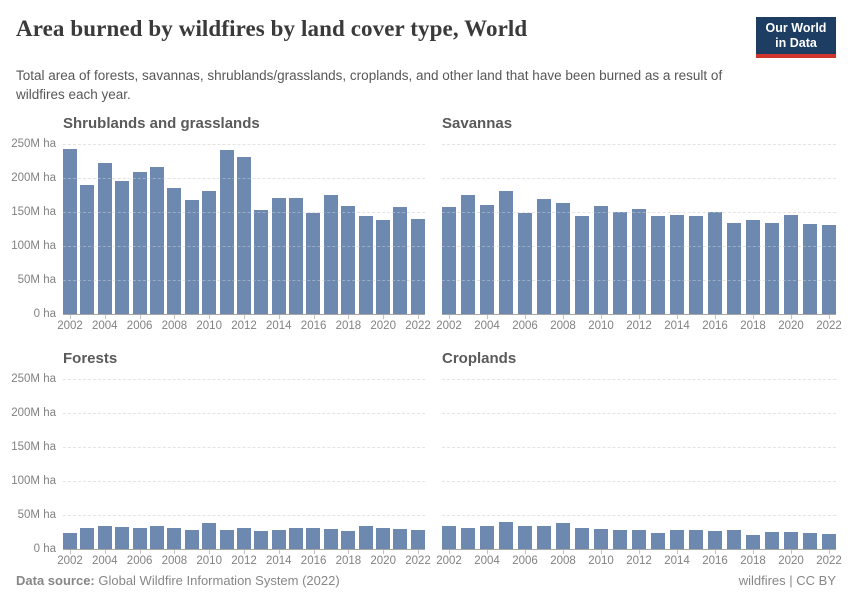 This screenshot has height=600, width=850. What do you see at coordinates (209, 561) in the screenshot?
I see `x-tick-label: 2010` at bounding box center [209, 561].